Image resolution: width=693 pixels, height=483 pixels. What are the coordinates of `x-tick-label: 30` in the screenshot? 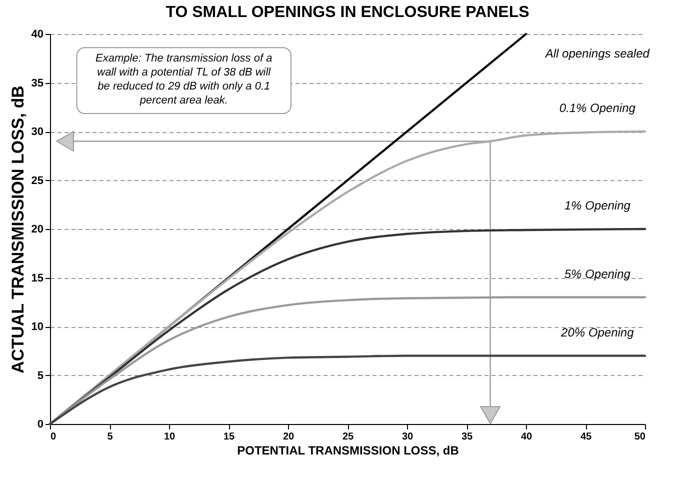 It's located at (408, 437).